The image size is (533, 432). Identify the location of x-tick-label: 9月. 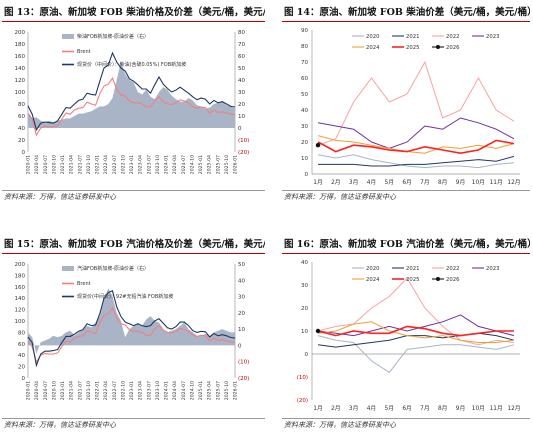
(461, 182).